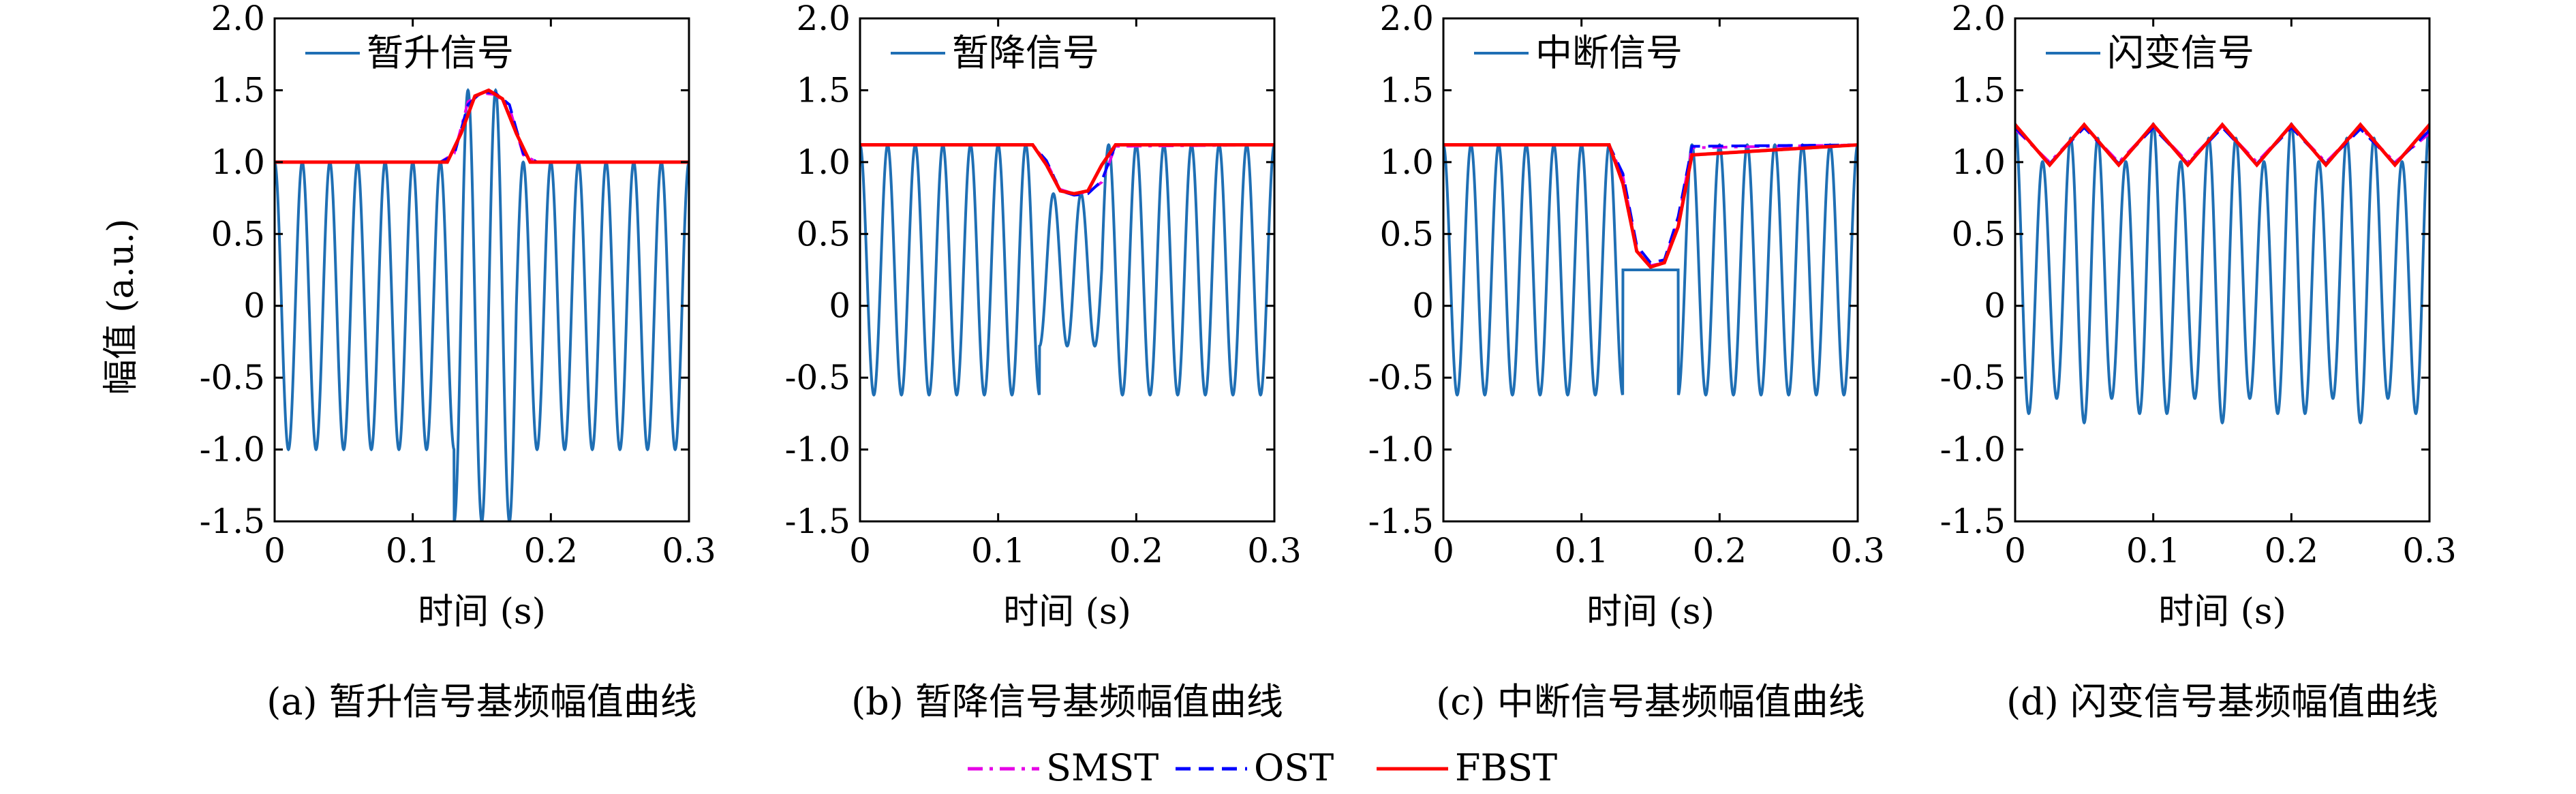  I want to click on subfigure-caption: (d) 闪变信号基频幅值曲线, so click(2222, 701).